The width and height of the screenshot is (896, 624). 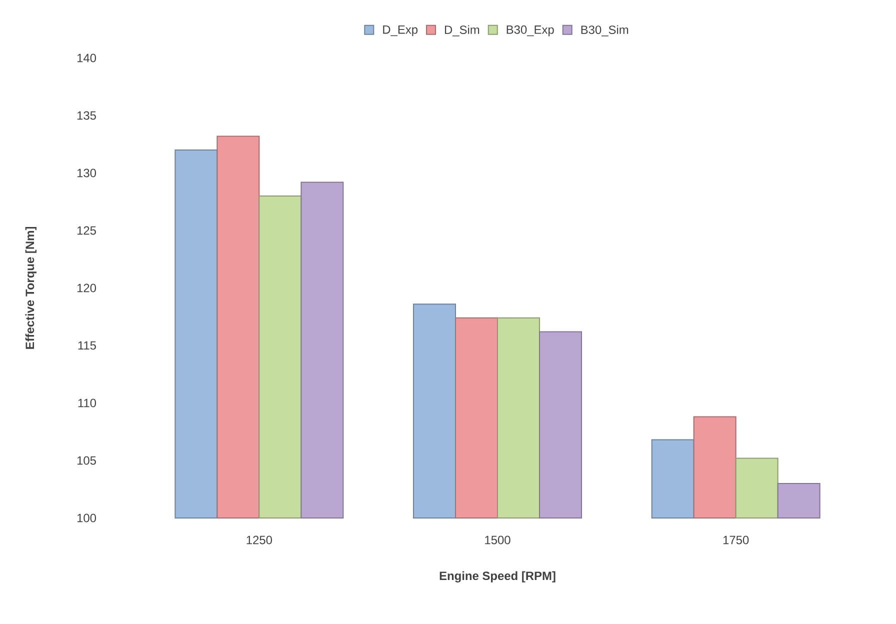 What do you see at coordinates (400, 30) in the screenshot?
I see `legend-label: D_Exp` at bounding box center [400, 30].